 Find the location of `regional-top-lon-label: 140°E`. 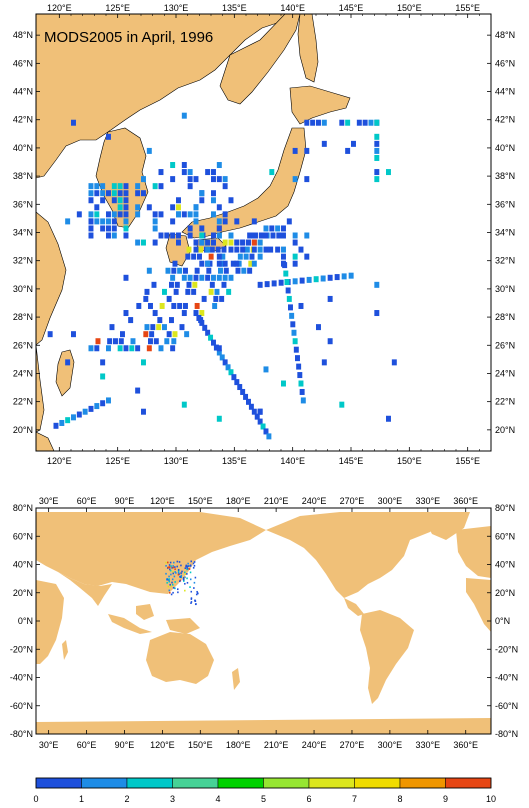

regional-top-lon-label: 140°E is located at coordinates (292, 8).